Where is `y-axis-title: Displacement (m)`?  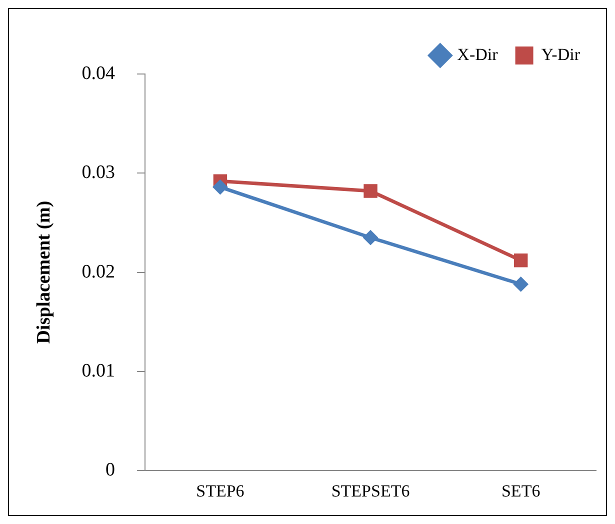
y-axis-title: Displacement (m) is located at coordinates (43, 272).